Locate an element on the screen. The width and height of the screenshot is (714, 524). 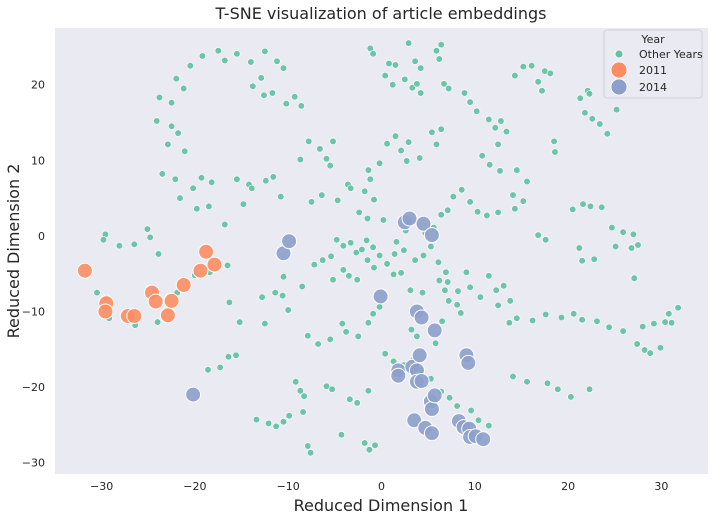
x-tick-label: −20 is located at coordinates (194, 486).